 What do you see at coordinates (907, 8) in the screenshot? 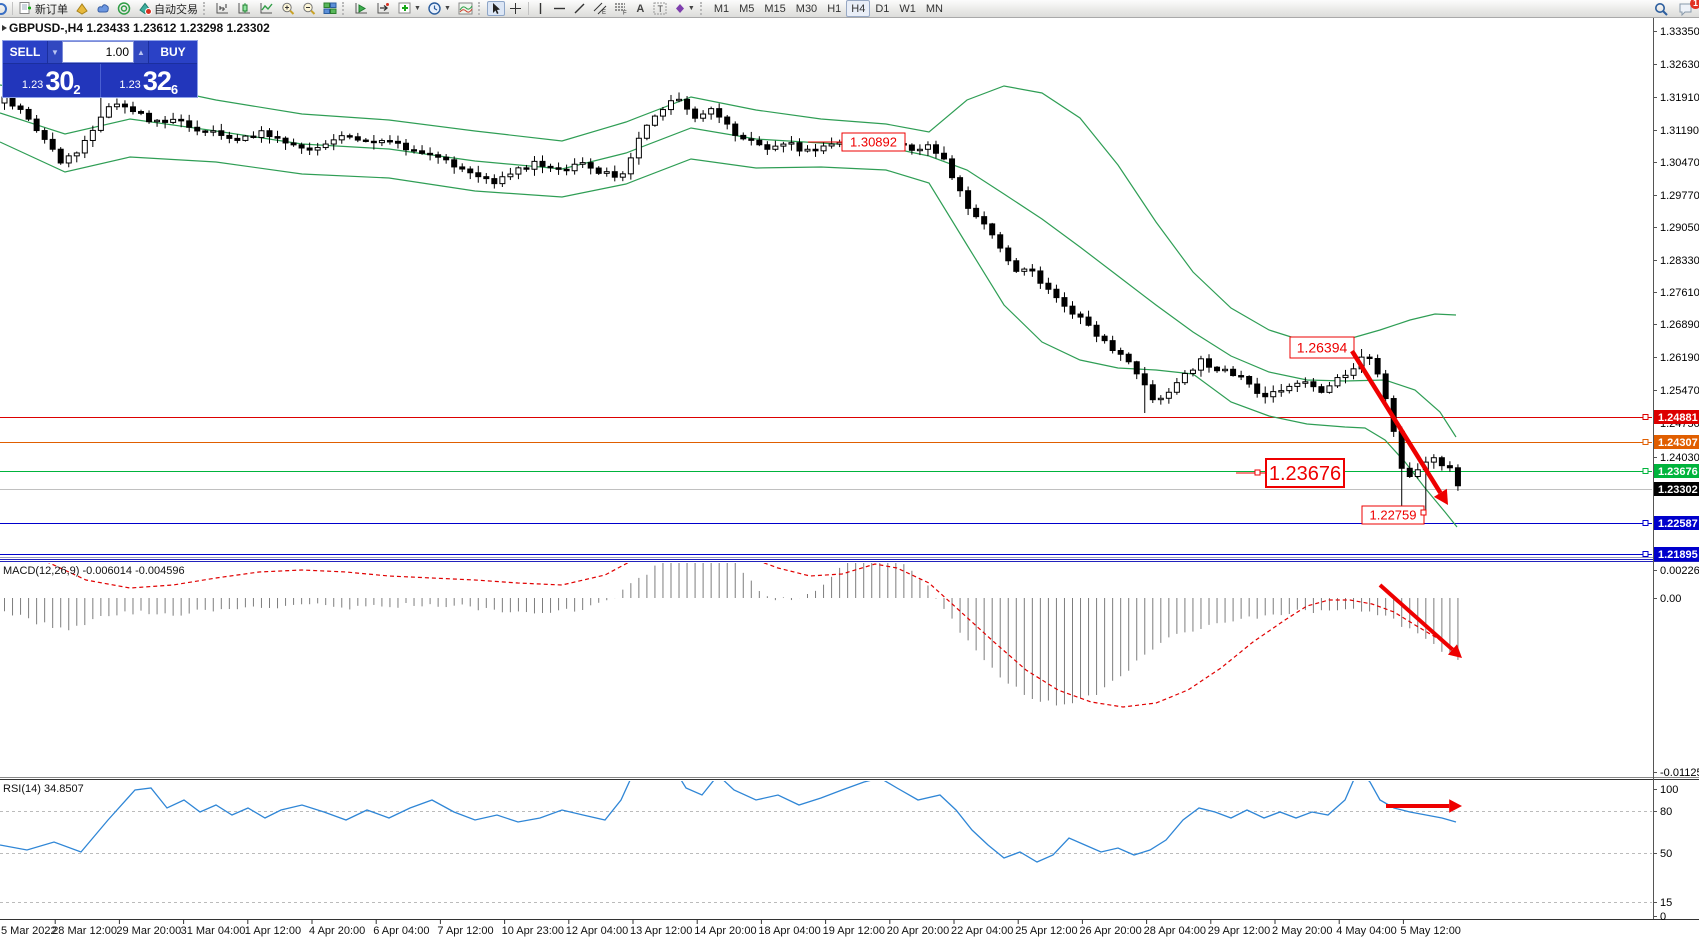
I see `timeframe-w1: W1` at bounding box center [907, 8].